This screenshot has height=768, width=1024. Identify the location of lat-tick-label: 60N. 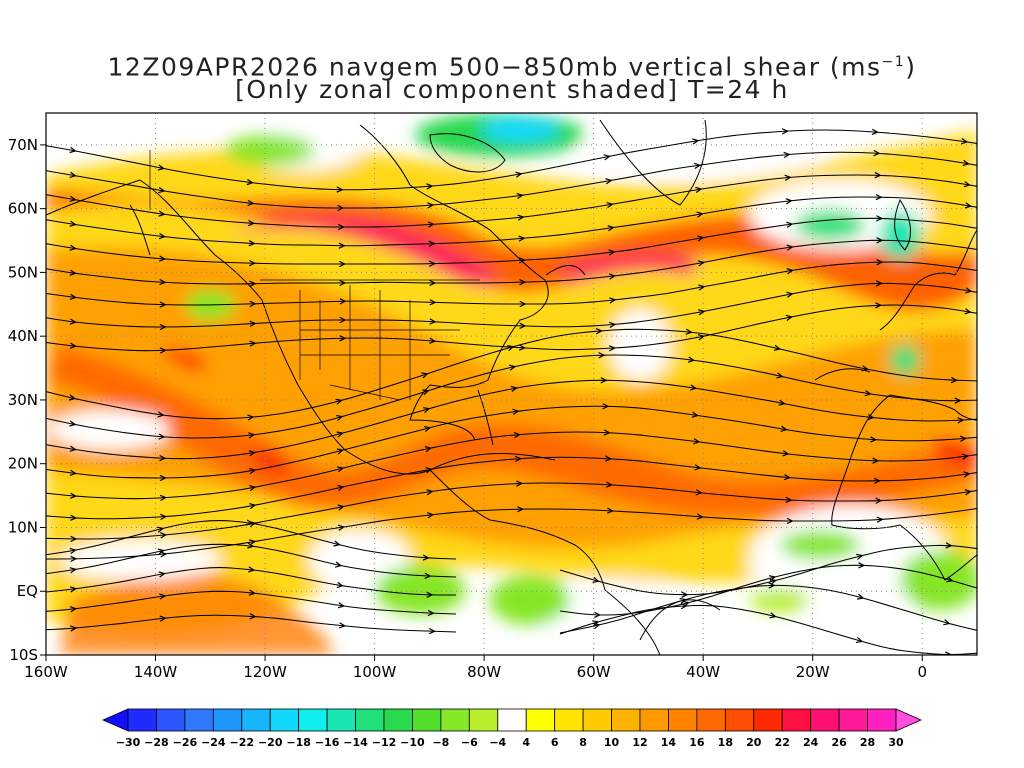
(23, 209).